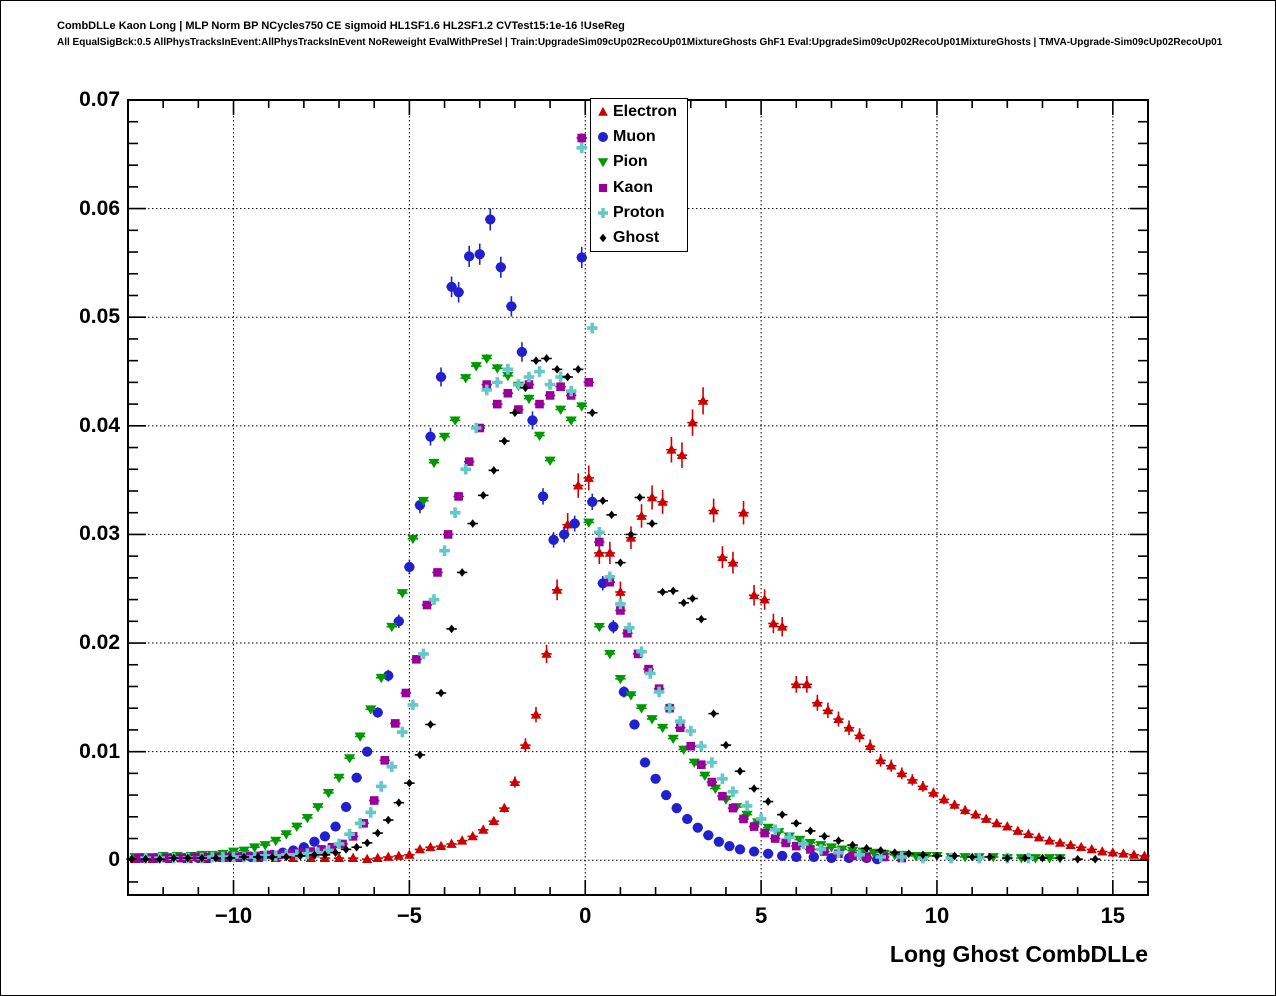 This screenshot has height=996, width=1276. I want to click on x-tick-label: 10, so click(937, 915).